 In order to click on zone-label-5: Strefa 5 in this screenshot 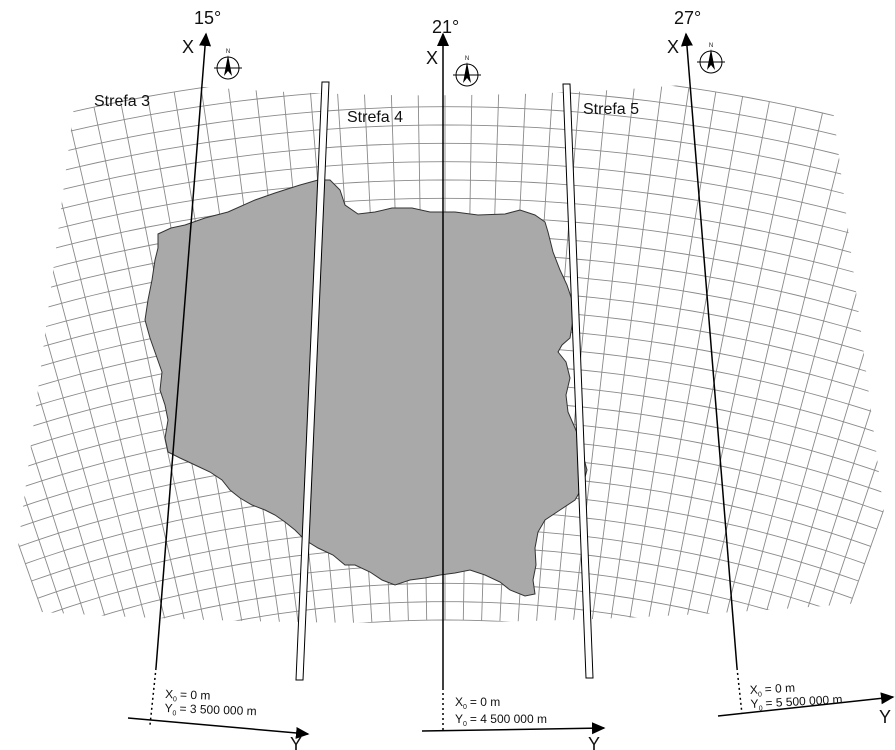, I will do `click(611, 109)`.